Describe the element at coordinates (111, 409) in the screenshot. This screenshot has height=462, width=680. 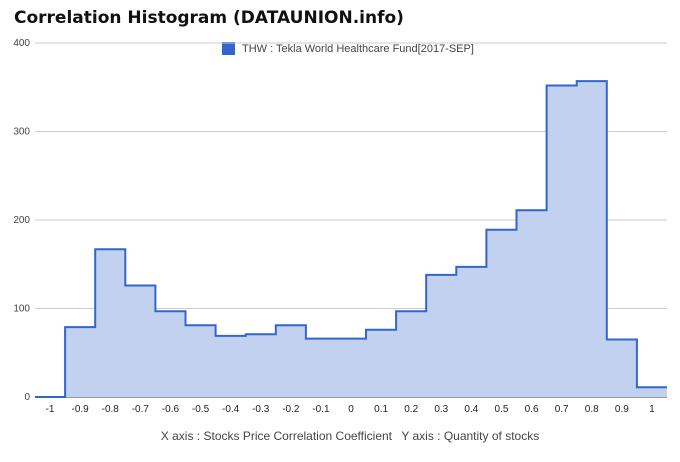
I see `x-tick-label: -0.8` at that location.